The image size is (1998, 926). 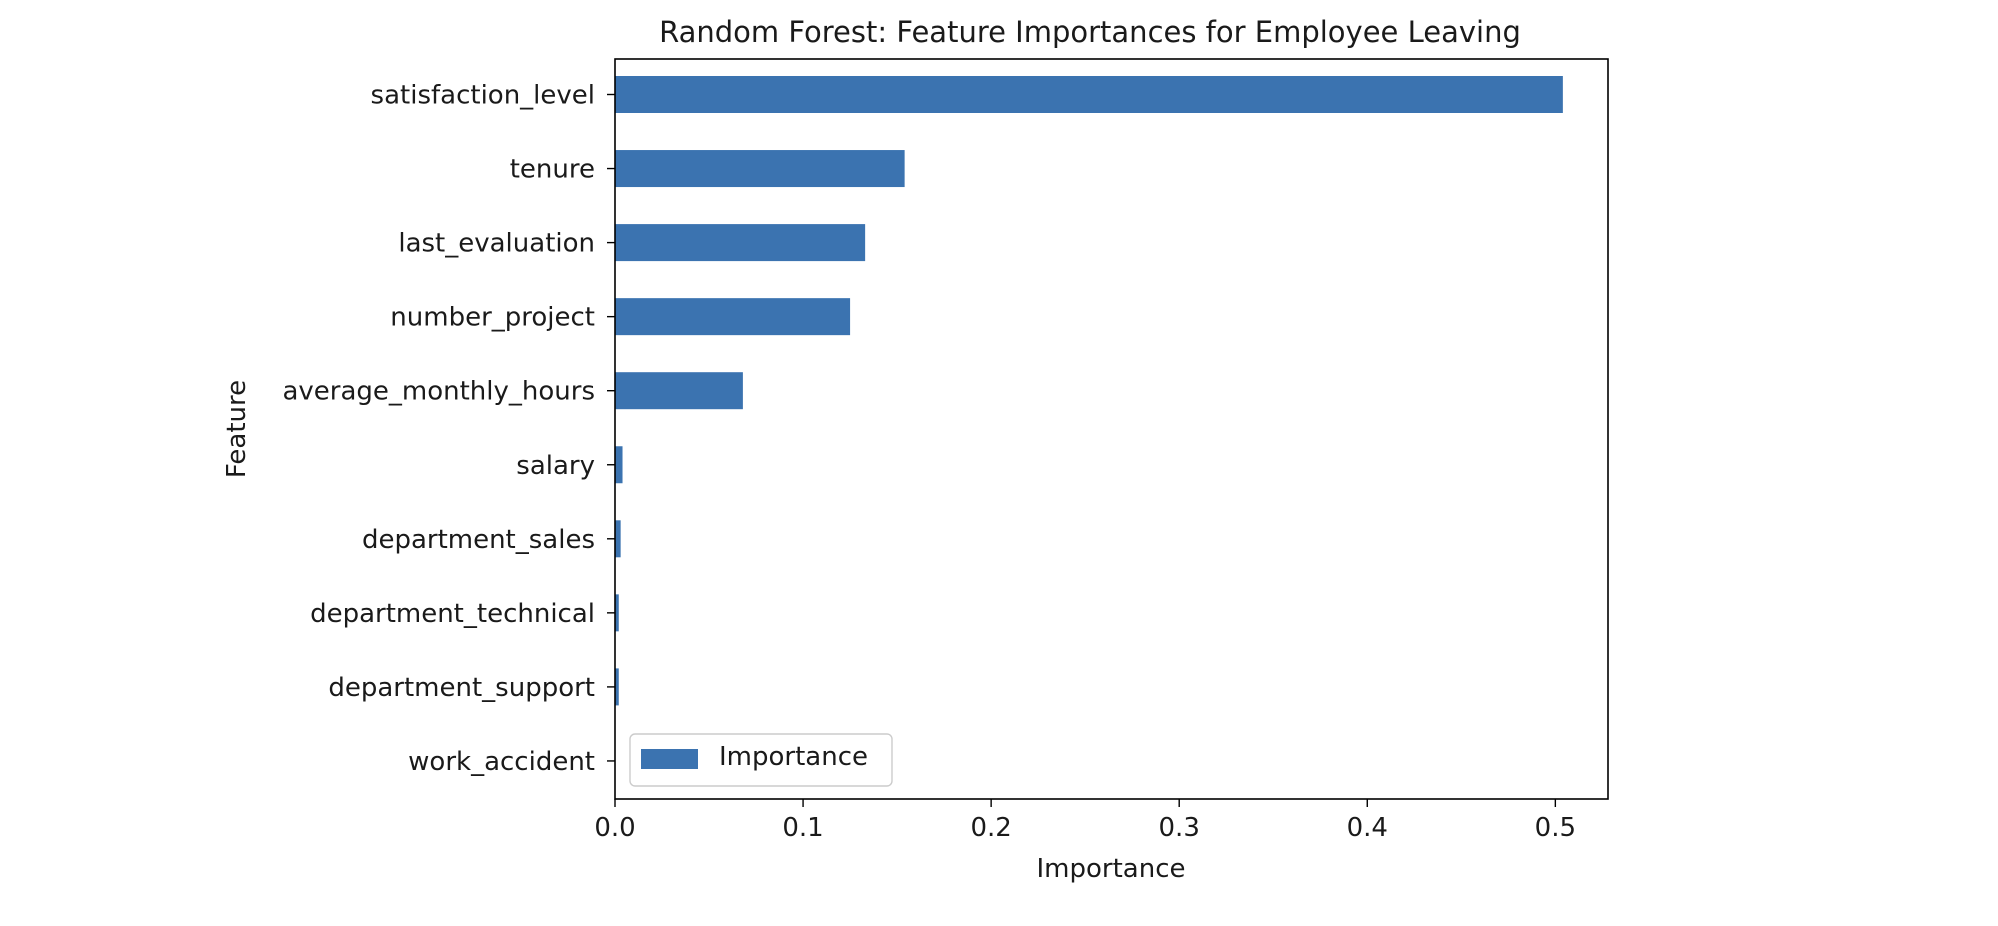 What do you see at coordinates (1555, 828) in the screenshot?
I see `x-tick-label: 0.5` at bounding box center [1555, 828].